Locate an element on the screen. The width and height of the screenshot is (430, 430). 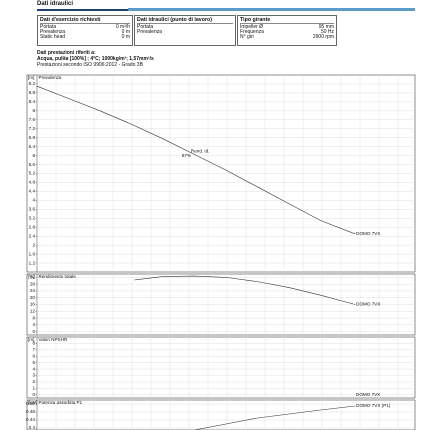
box-title: Dati idraulici (punto di lavoro) is located at coordinates (185, 20).